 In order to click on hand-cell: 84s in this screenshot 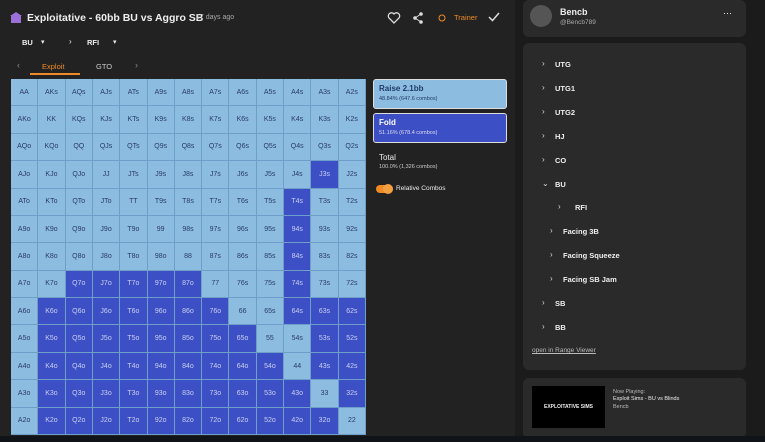, I will do `click(298, 257)`.